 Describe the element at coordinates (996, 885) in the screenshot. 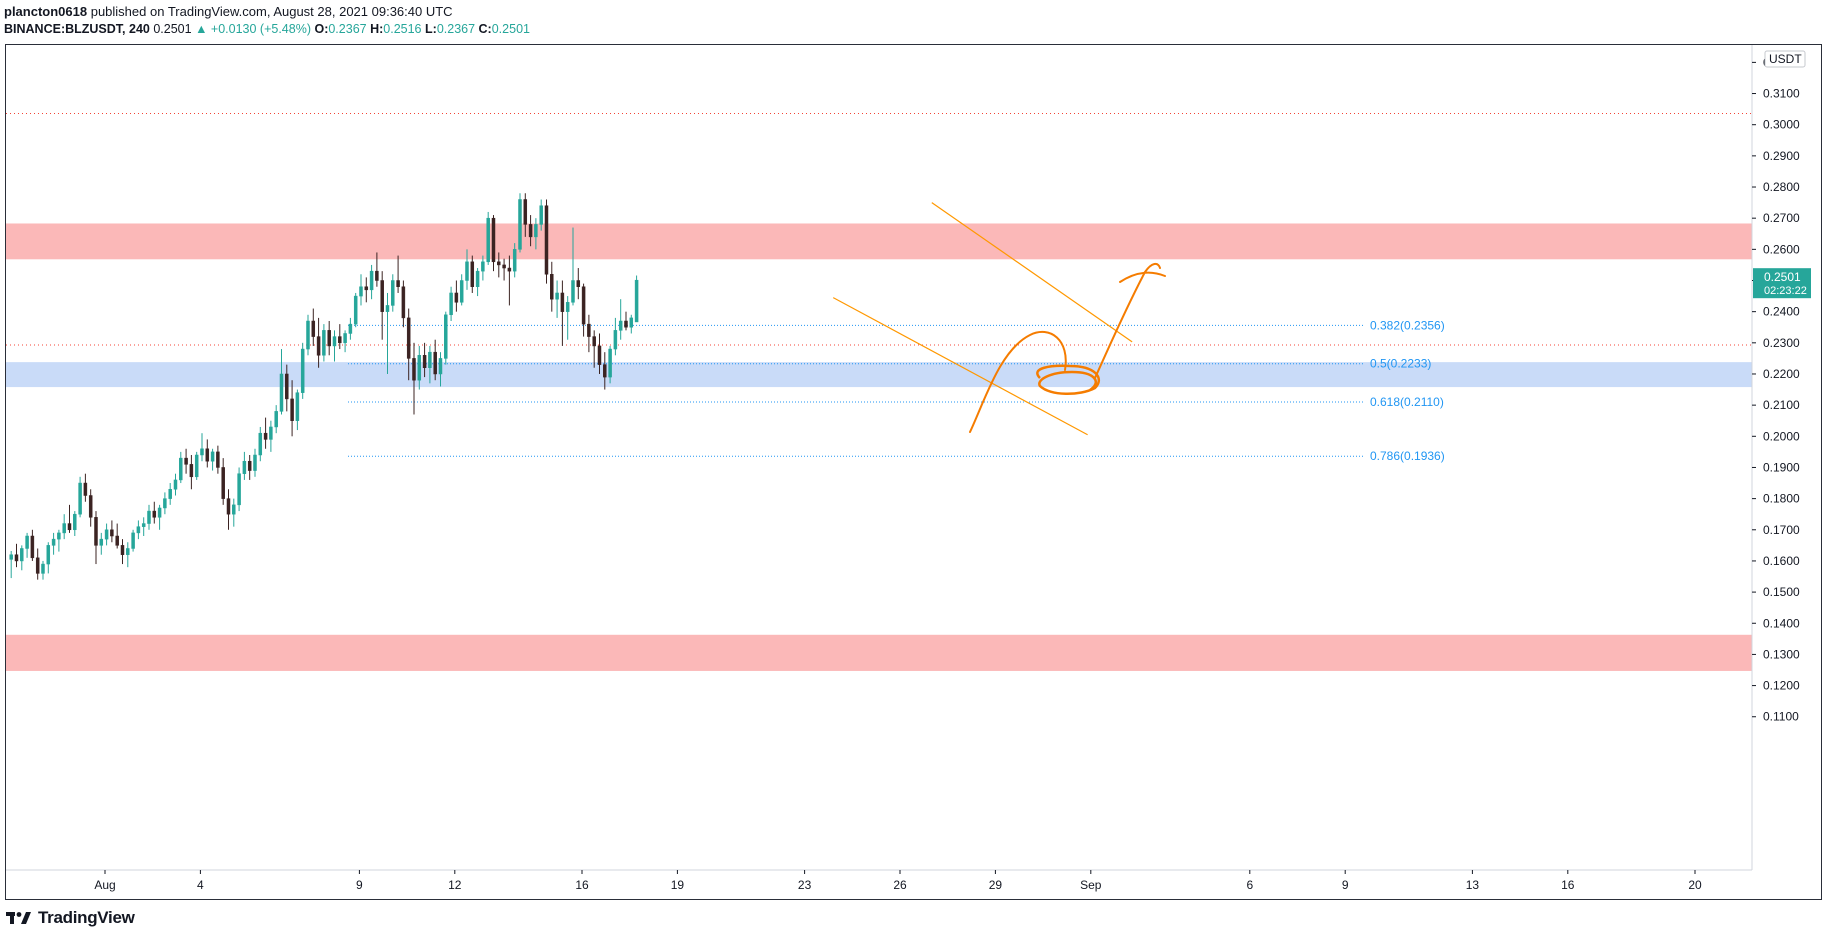

I see `time-tick-label: 29` at that location.